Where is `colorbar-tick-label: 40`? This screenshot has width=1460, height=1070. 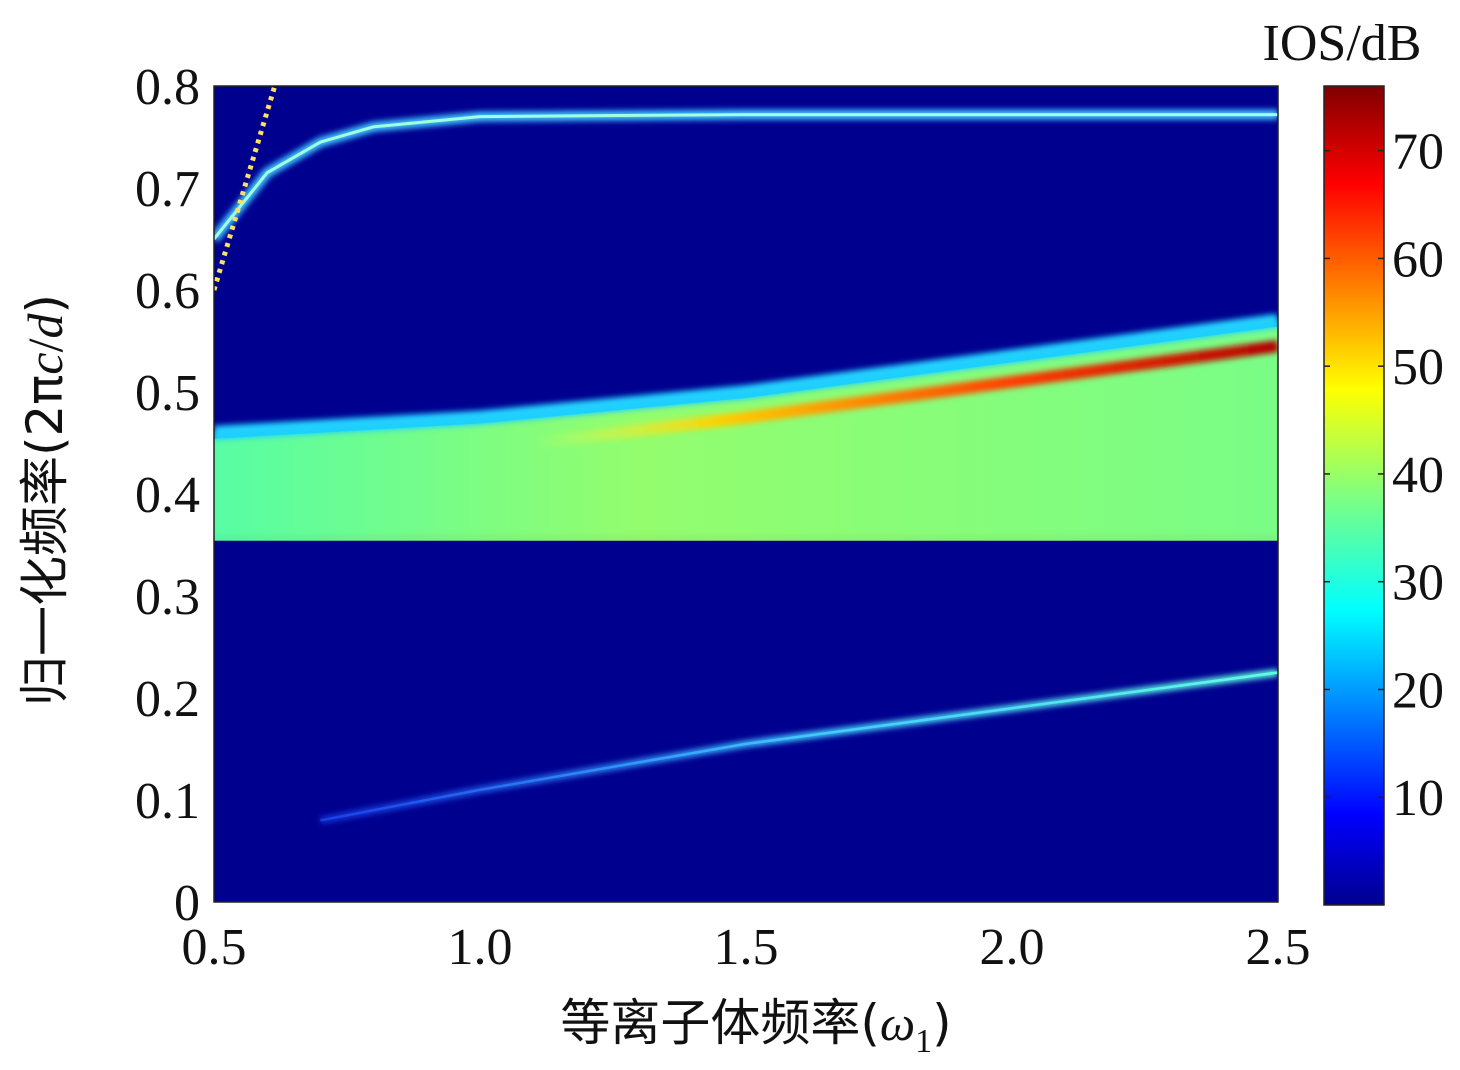
colorbar-tick-label: 40 is located at coordinates (1418, 475).